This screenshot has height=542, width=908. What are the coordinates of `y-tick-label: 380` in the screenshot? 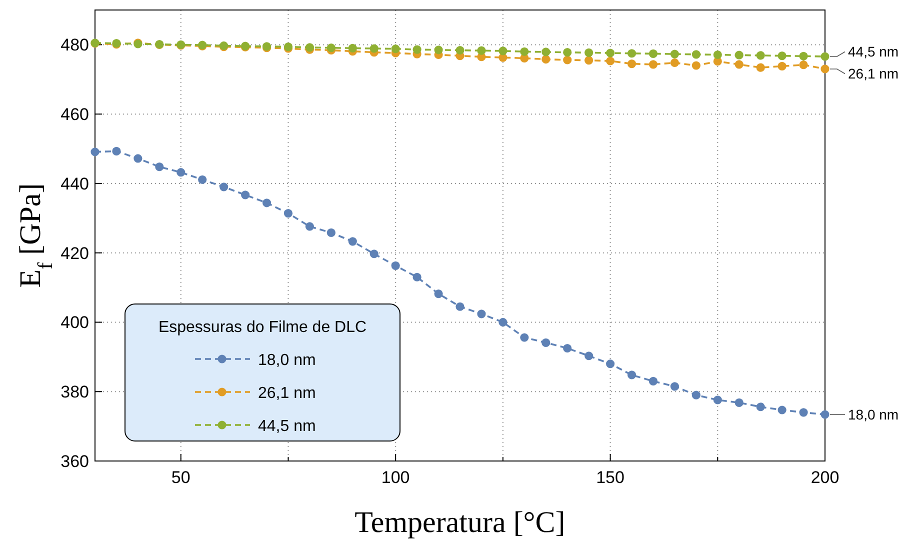 It's located at (74, 392).